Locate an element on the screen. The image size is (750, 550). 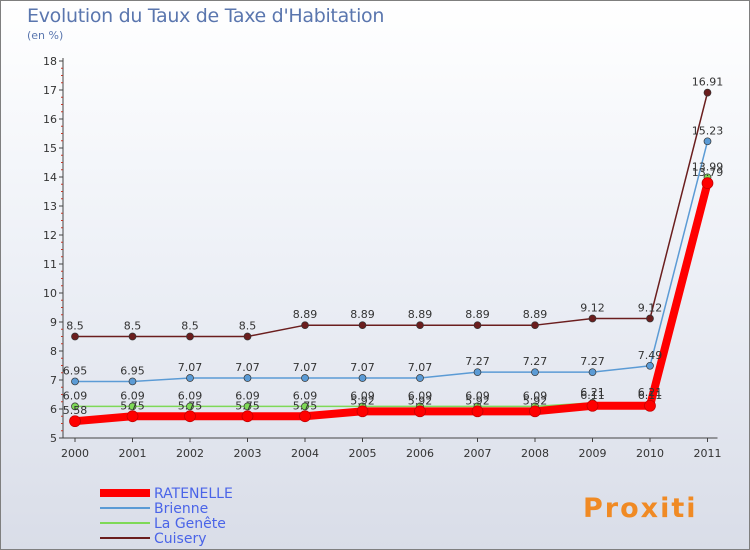
x-tick-label: 2003 is located at coordinates (248, 453).